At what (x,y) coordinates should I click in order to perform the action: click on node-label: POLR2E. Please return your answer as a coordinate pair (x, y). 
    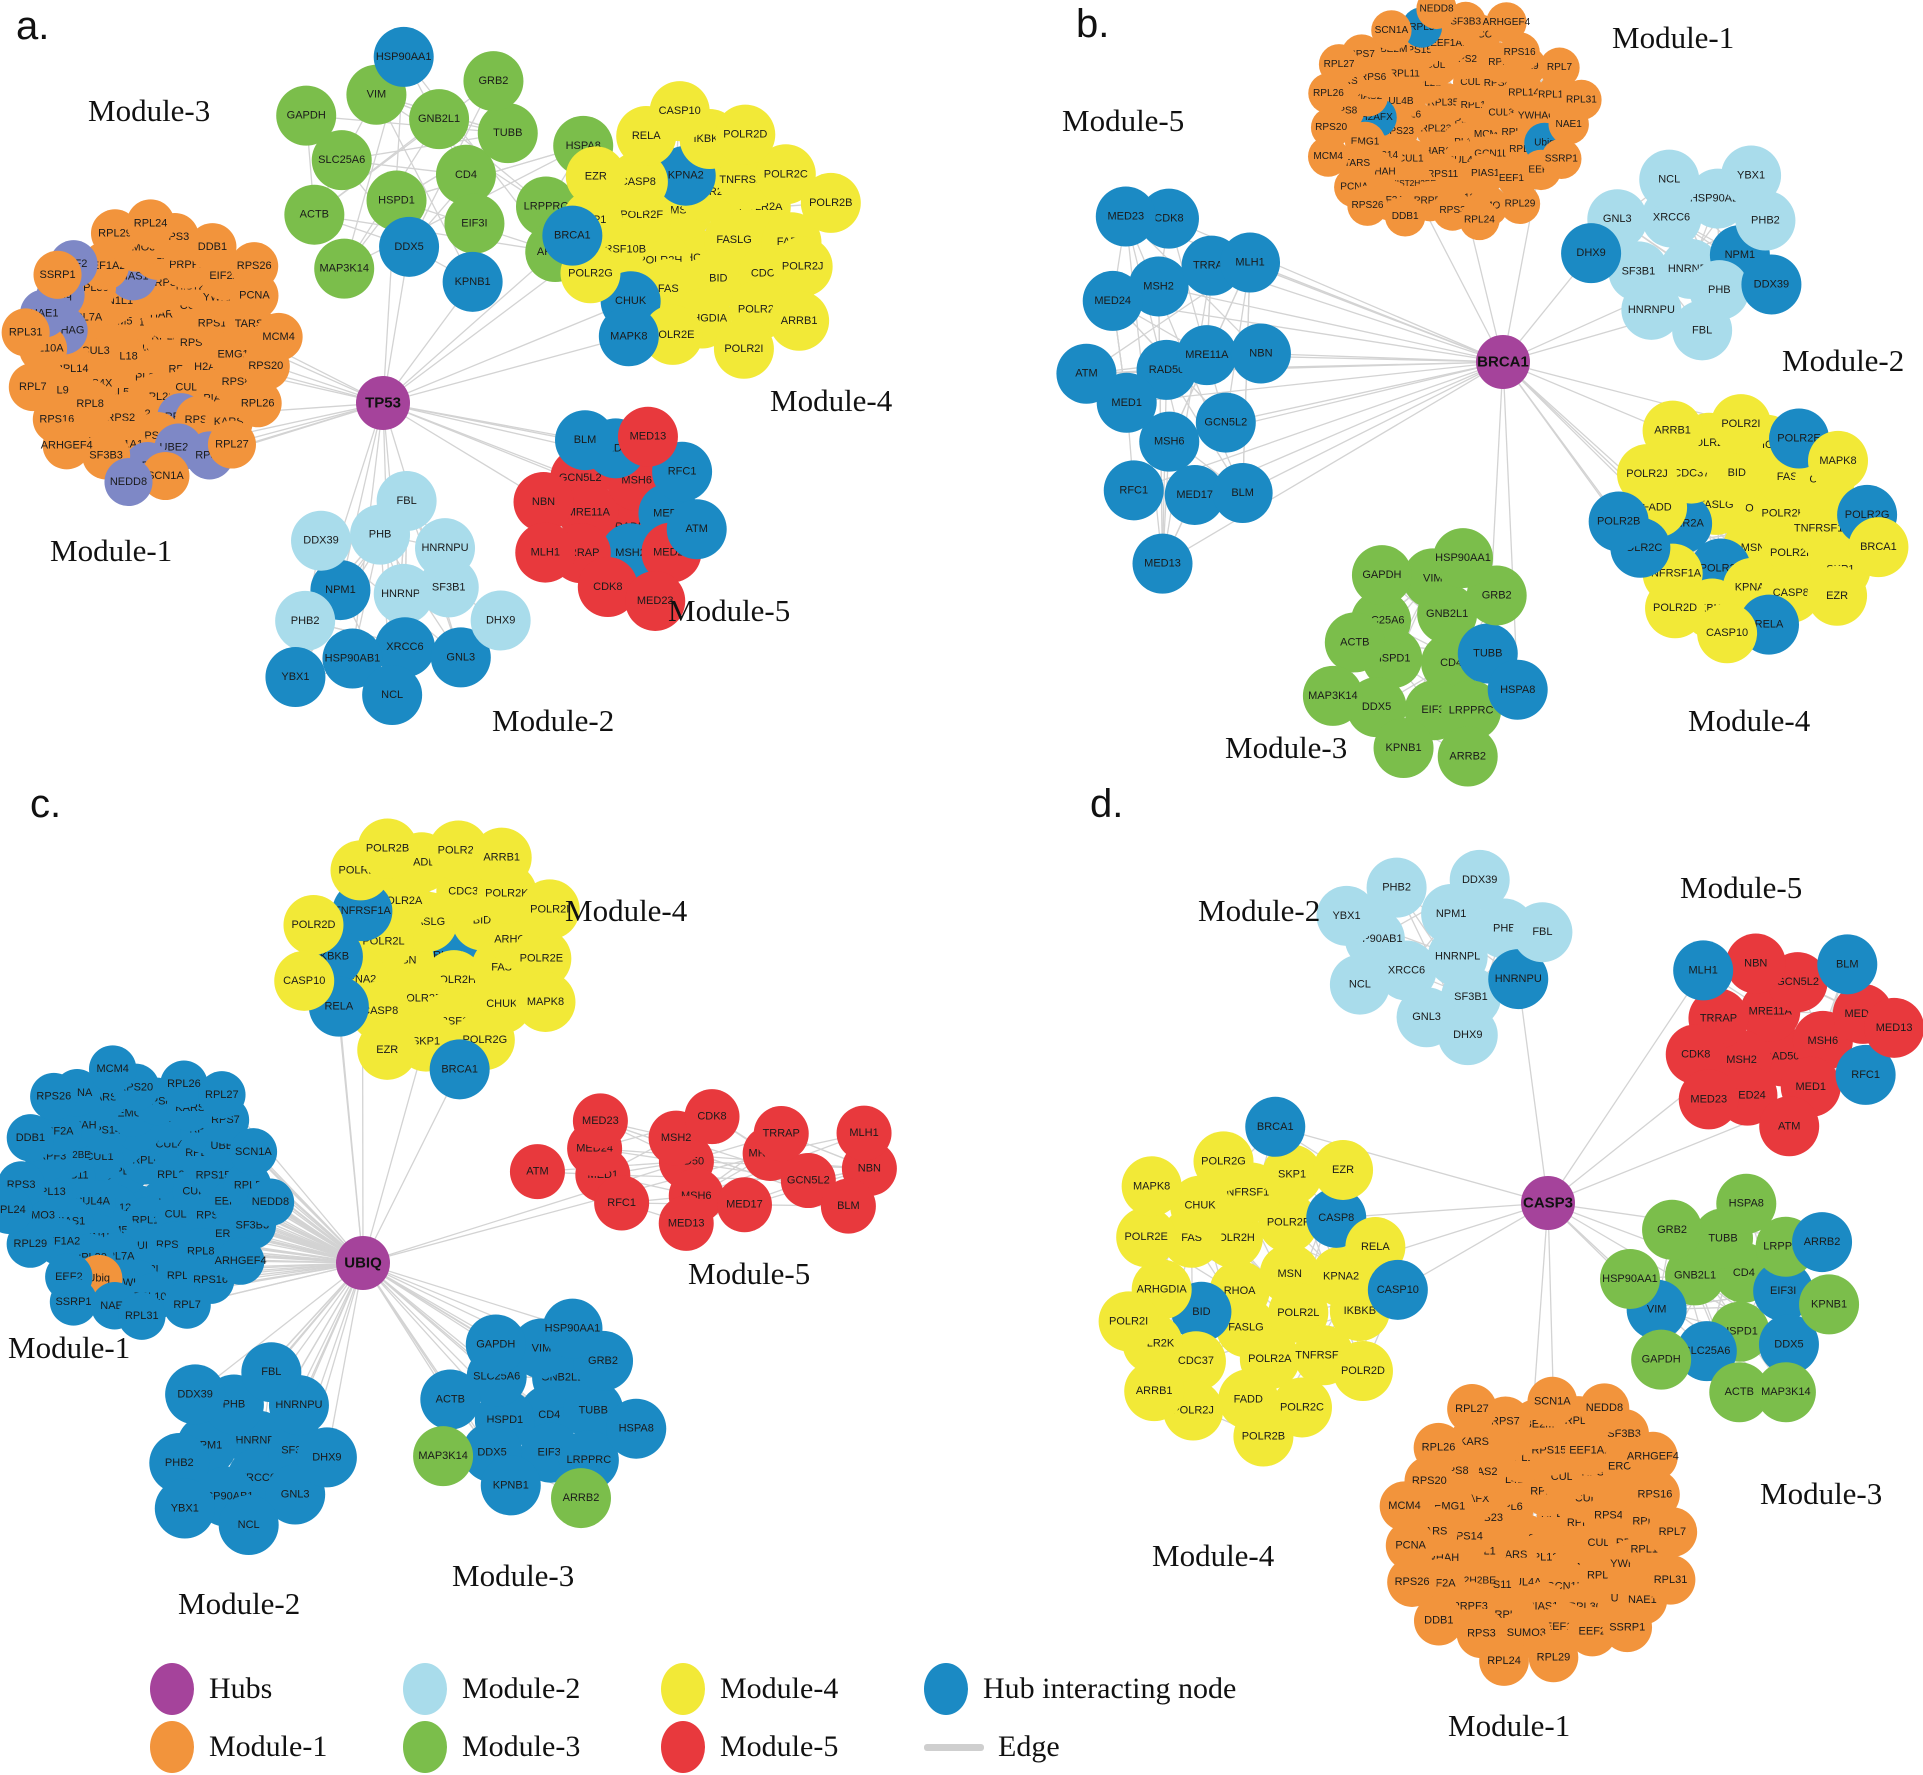
    Looking at the image, I should click on (1145, 1237).